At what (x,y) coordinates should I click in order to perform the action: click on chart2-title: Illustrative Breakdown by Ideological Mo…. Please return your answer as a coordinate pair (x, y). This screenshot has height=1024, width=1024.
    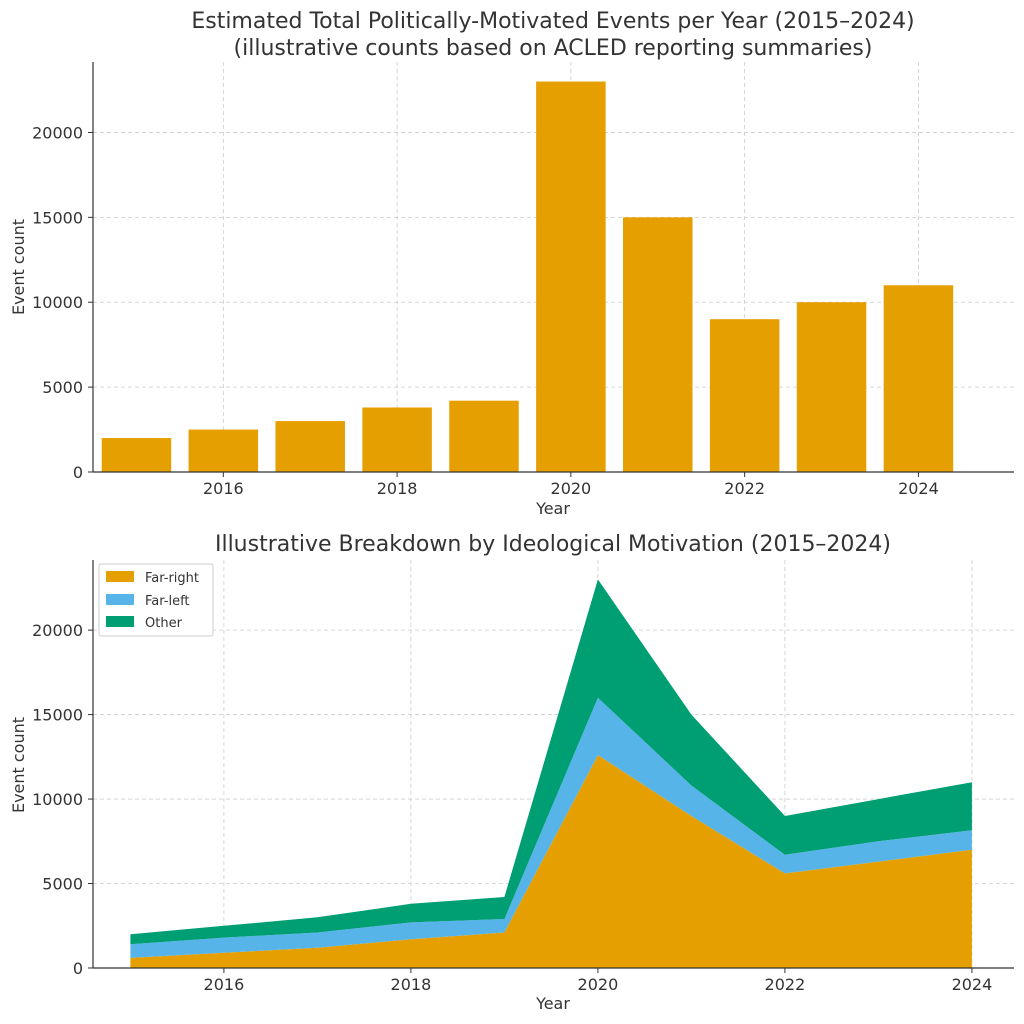
    Looking at the image, I should click on (553, 544).